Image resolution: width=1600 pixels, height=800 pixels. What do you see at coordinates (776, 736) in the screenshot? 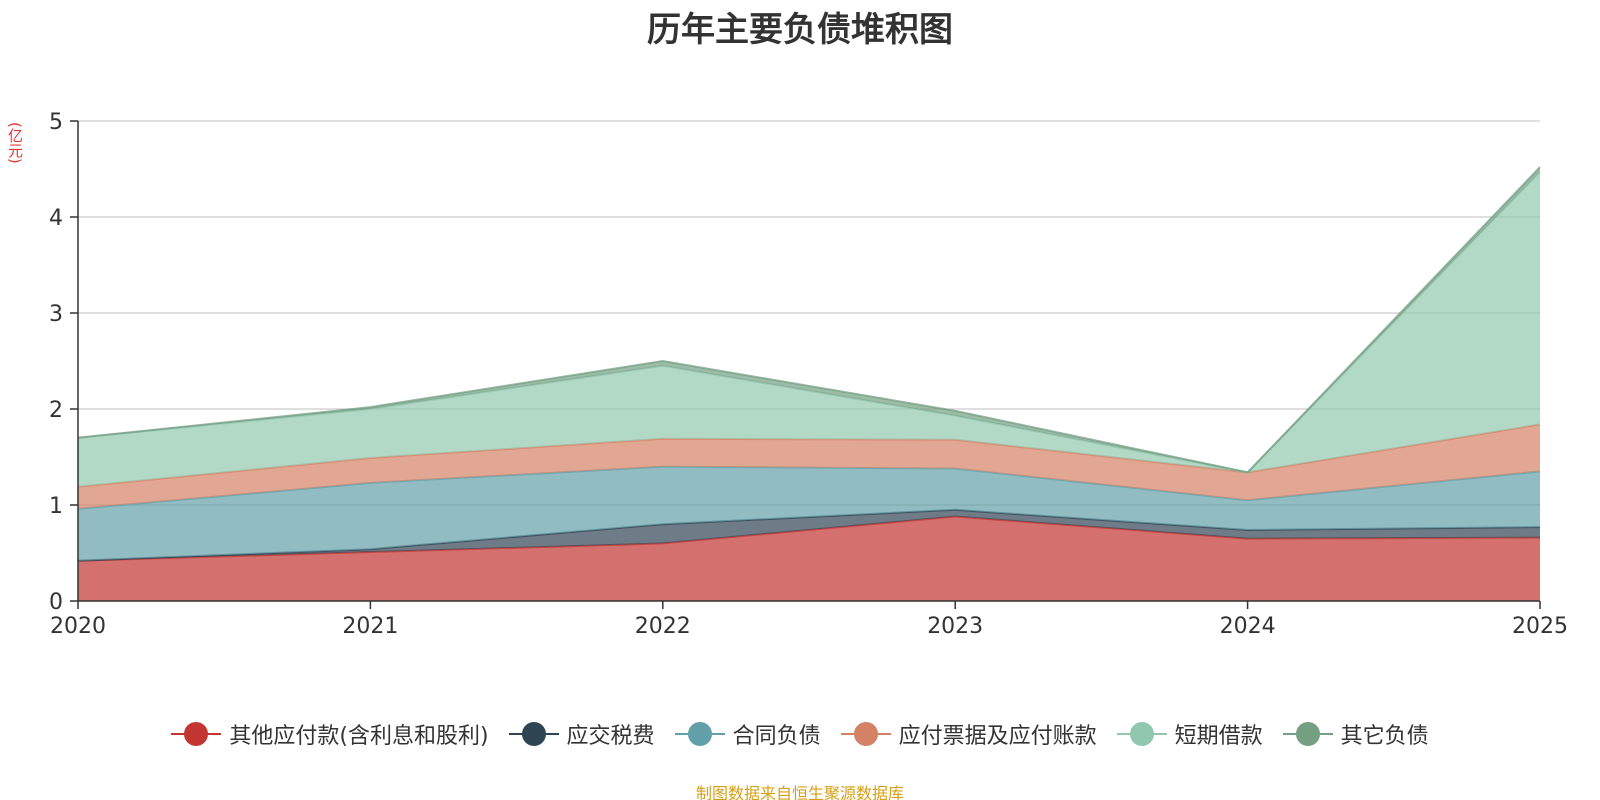
I see `legend-label: 合同负债` at bounding box center [776, 736].